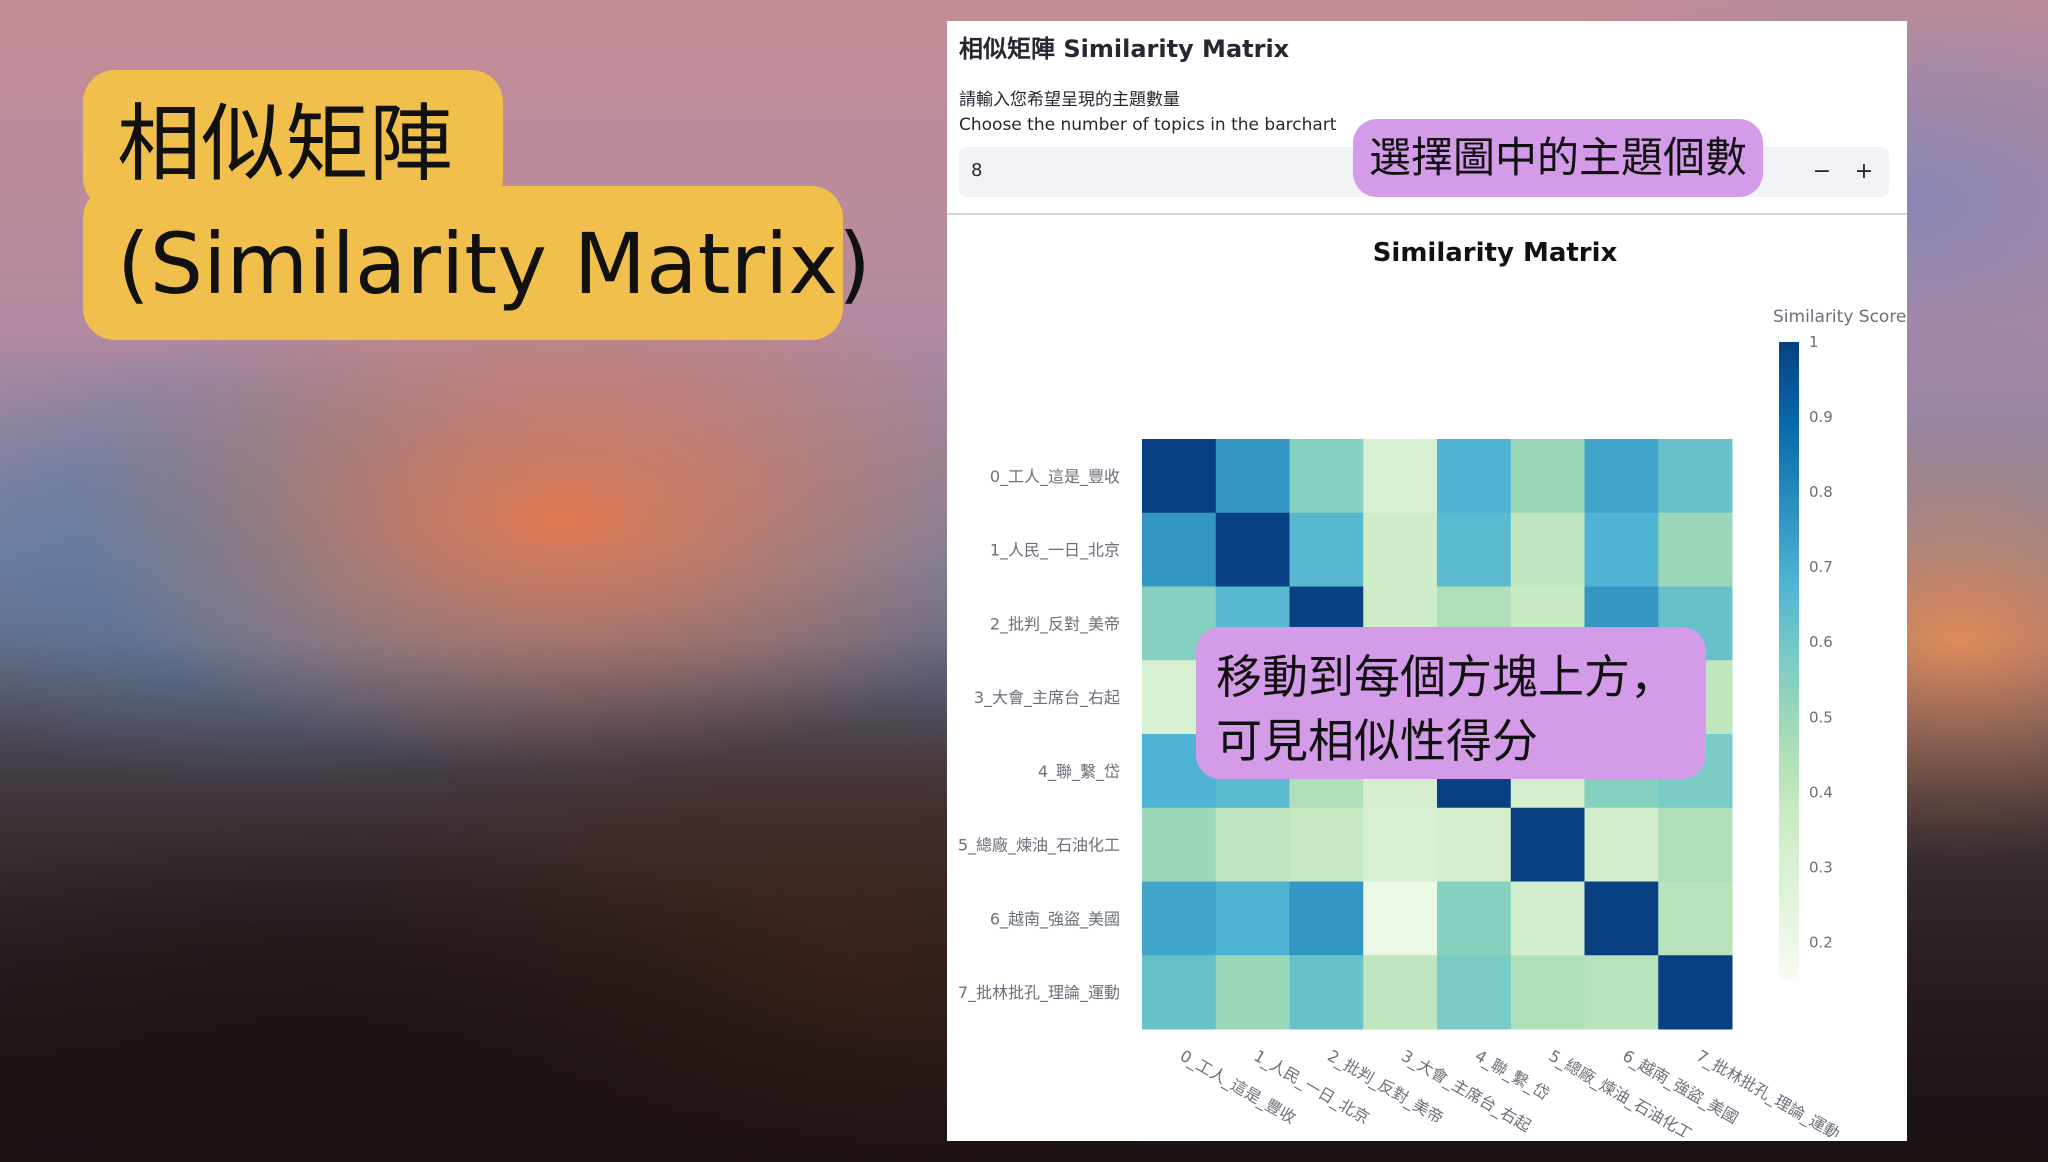  I want to click on chart-title: Similarity Matrix, so click(1495, 253).